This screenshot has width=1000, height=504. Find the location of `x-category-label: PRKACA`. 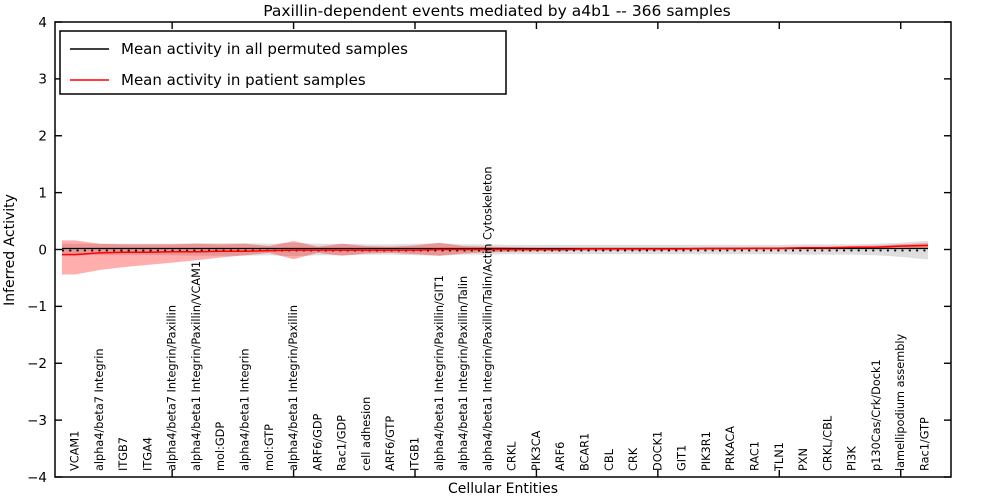

x-category-label: PRKACA is located at coordinates (730, 448).